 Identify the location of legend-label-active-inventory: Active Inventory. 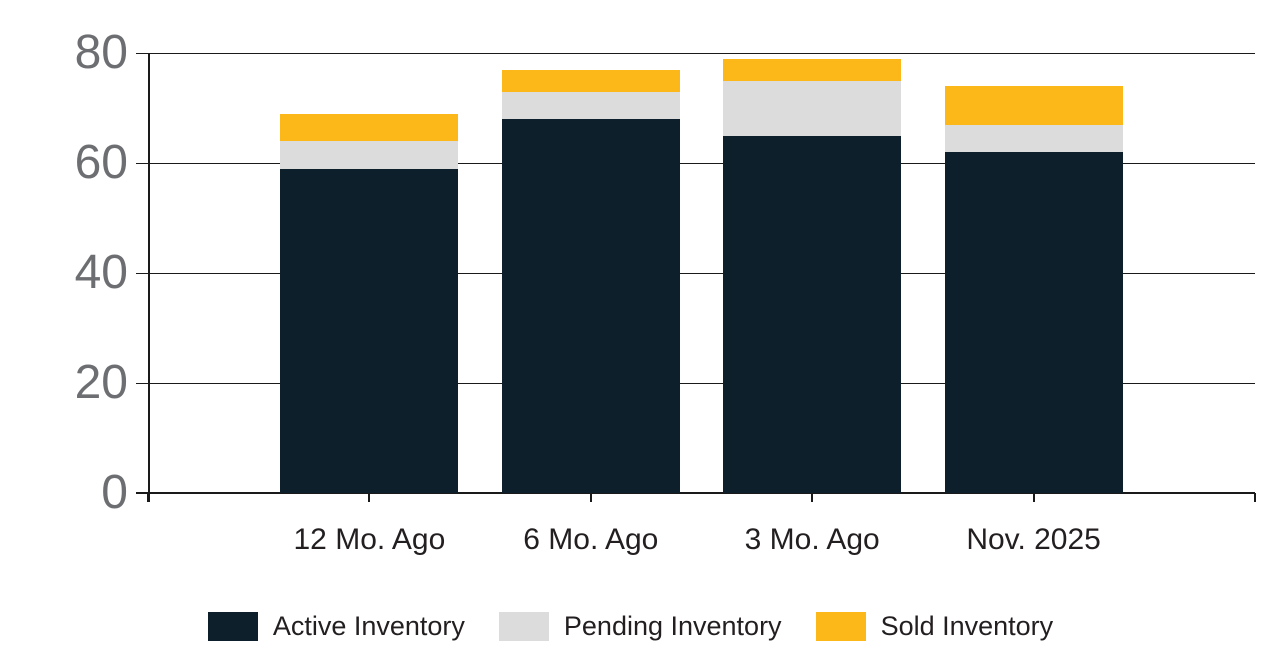
(368, 626).